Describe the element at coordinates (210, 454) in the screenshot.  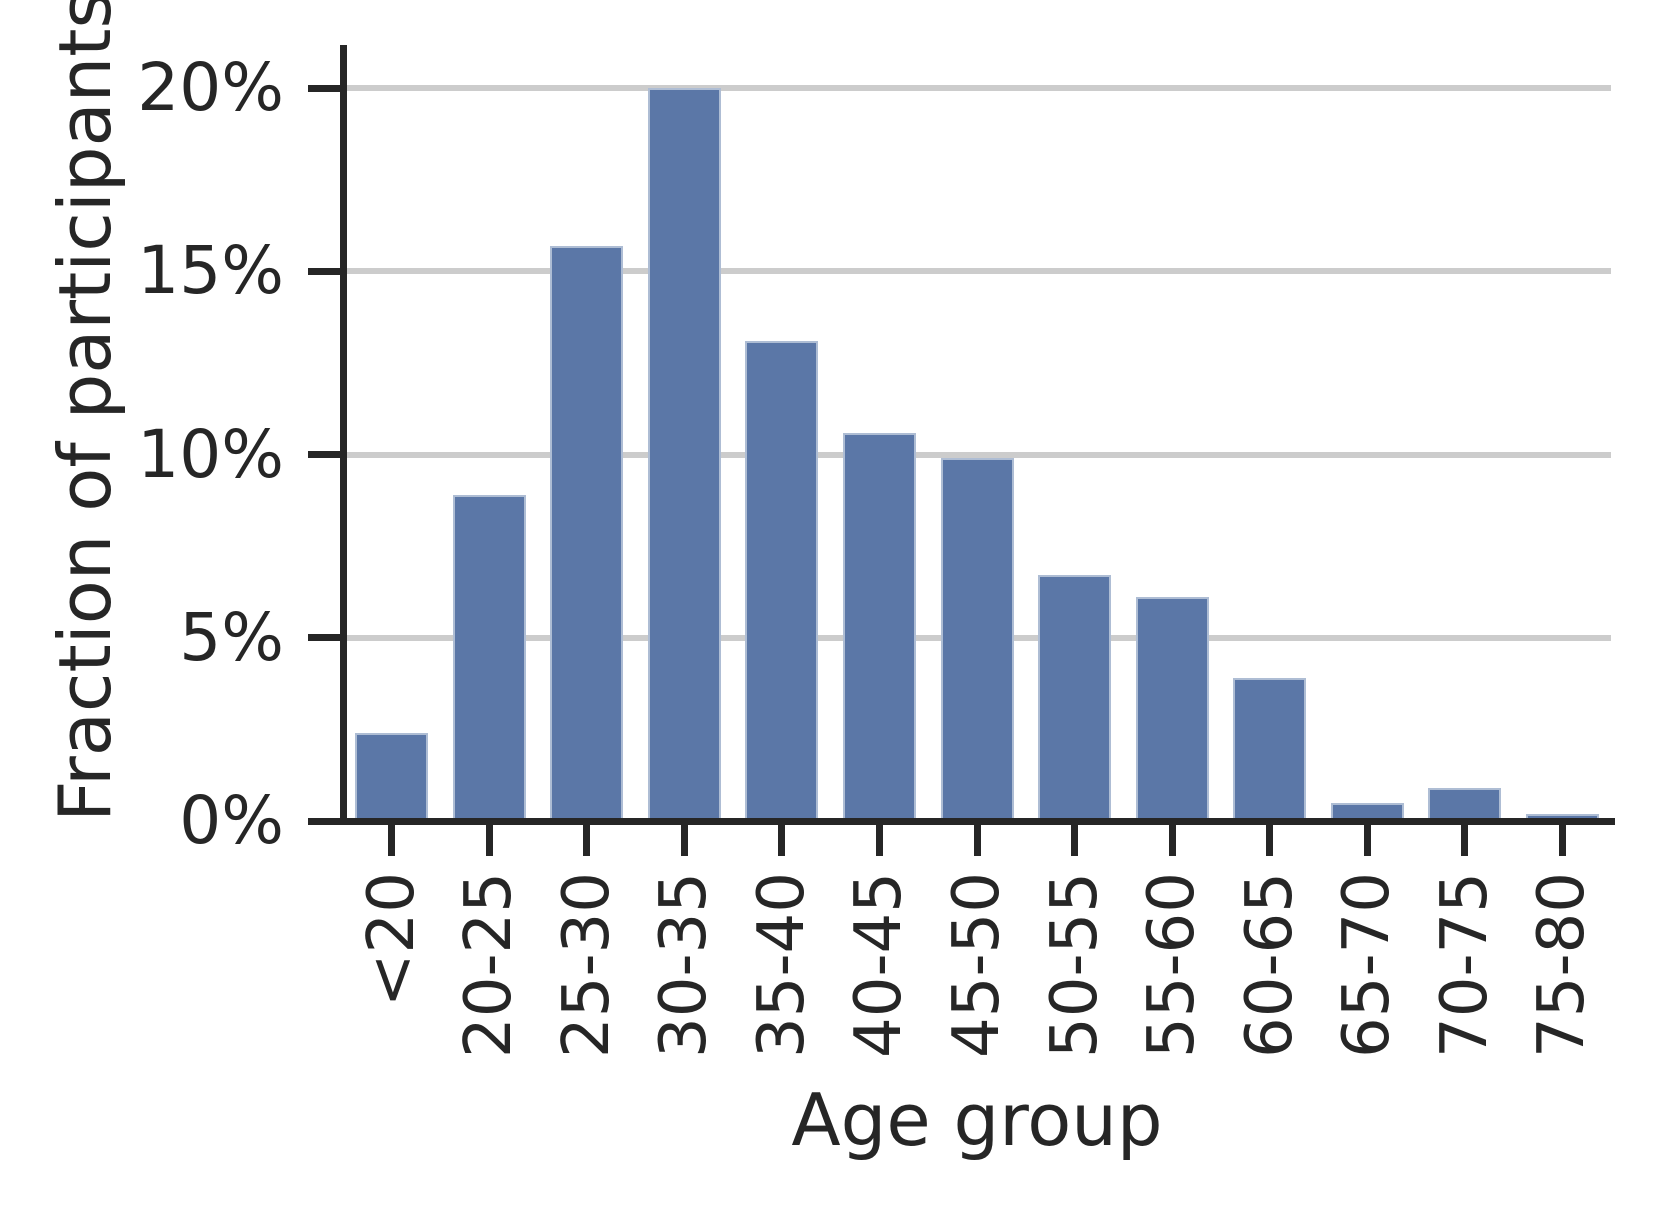
I see `y-tick-label: 10%` at that location.